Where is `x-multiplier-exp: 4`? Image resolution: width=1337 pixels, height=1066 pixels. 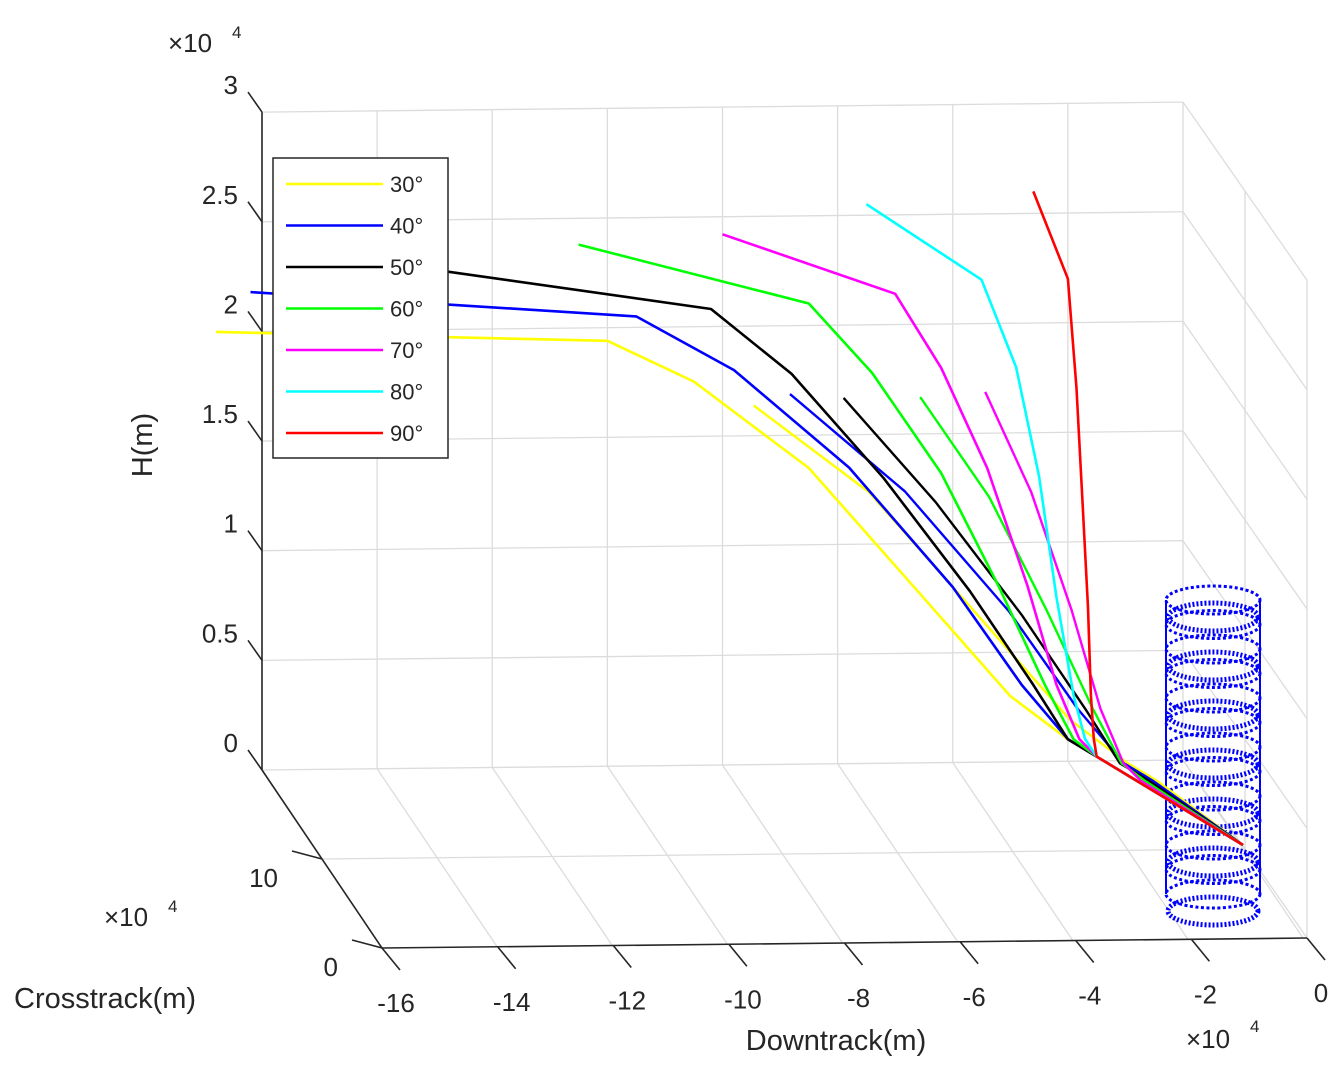
x-multiplier-exp: 4 is located at coordinates (1254, 1026).